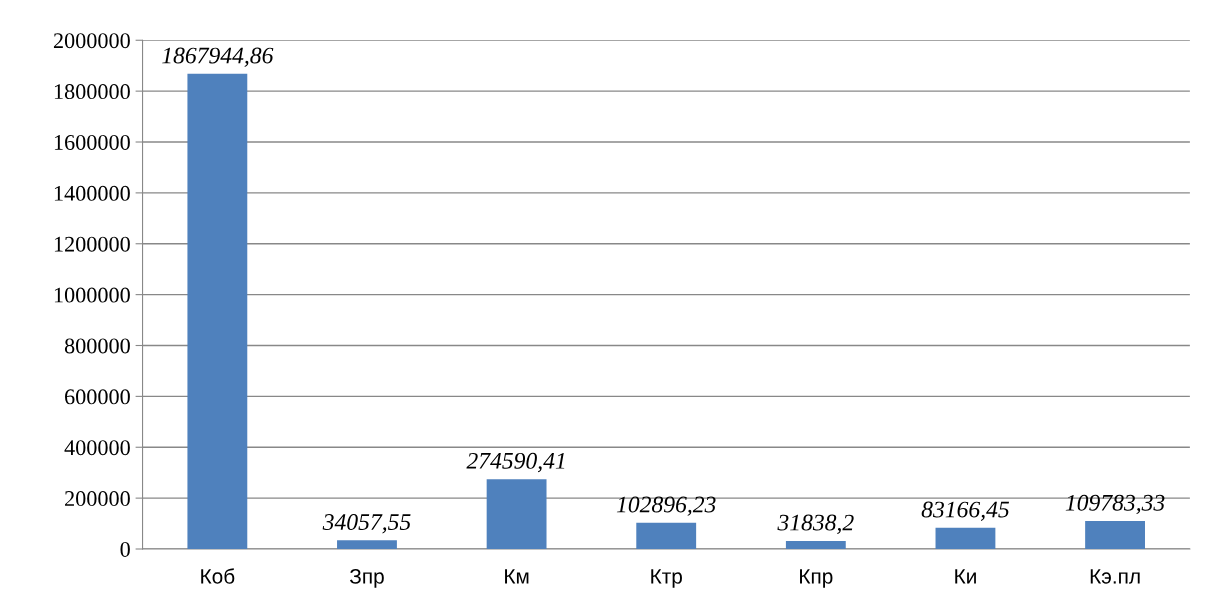 The image size is (1208, 610). Describe the element at coordinates (366, 524) in the screenshot. I see `data-label: 34057,55` at that location.